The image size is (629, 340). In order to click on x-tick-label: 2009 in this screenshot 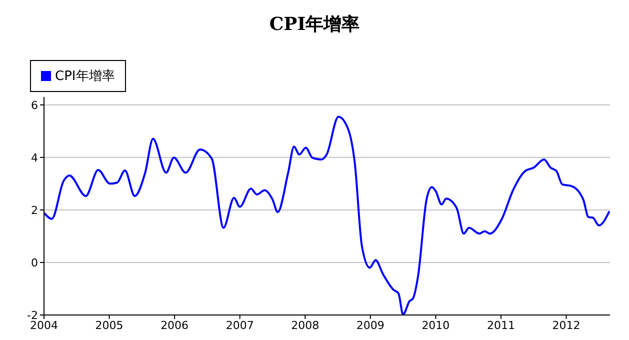, I will do `click(370, 325)`.